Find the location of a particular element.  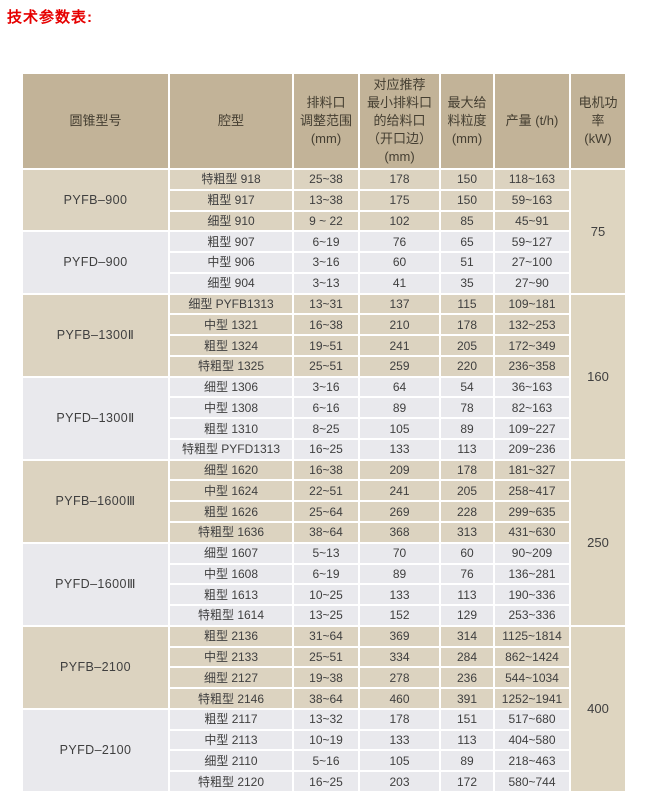

feed-opening-cell: 41 is located at coordinates (399, 283).